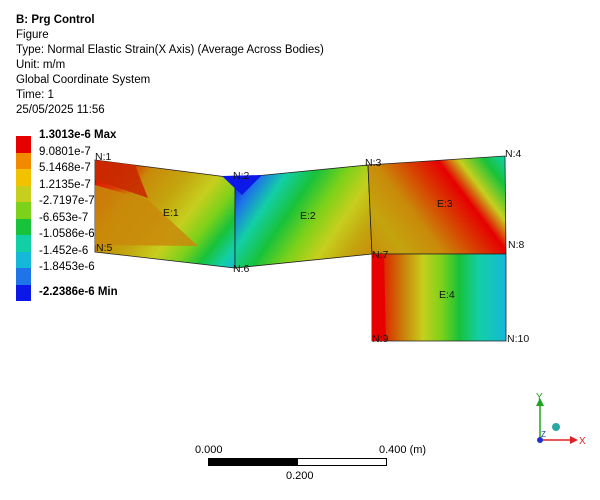 The image size is (600, 500). What do you see at coordinates (41, 65) in the screenshot?
I see `info-unit: Unit: m/m` at bounding box center [41, 65].